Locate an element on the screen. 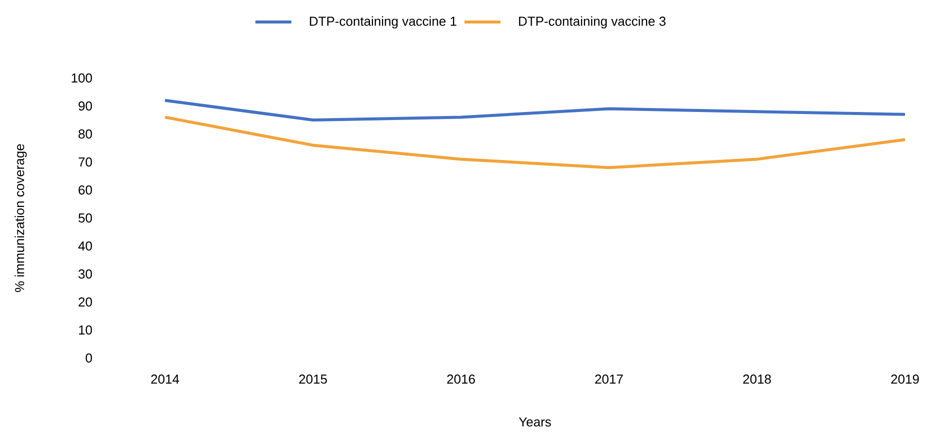  y-tick-label: 40 is located at coordinates (85, 246).